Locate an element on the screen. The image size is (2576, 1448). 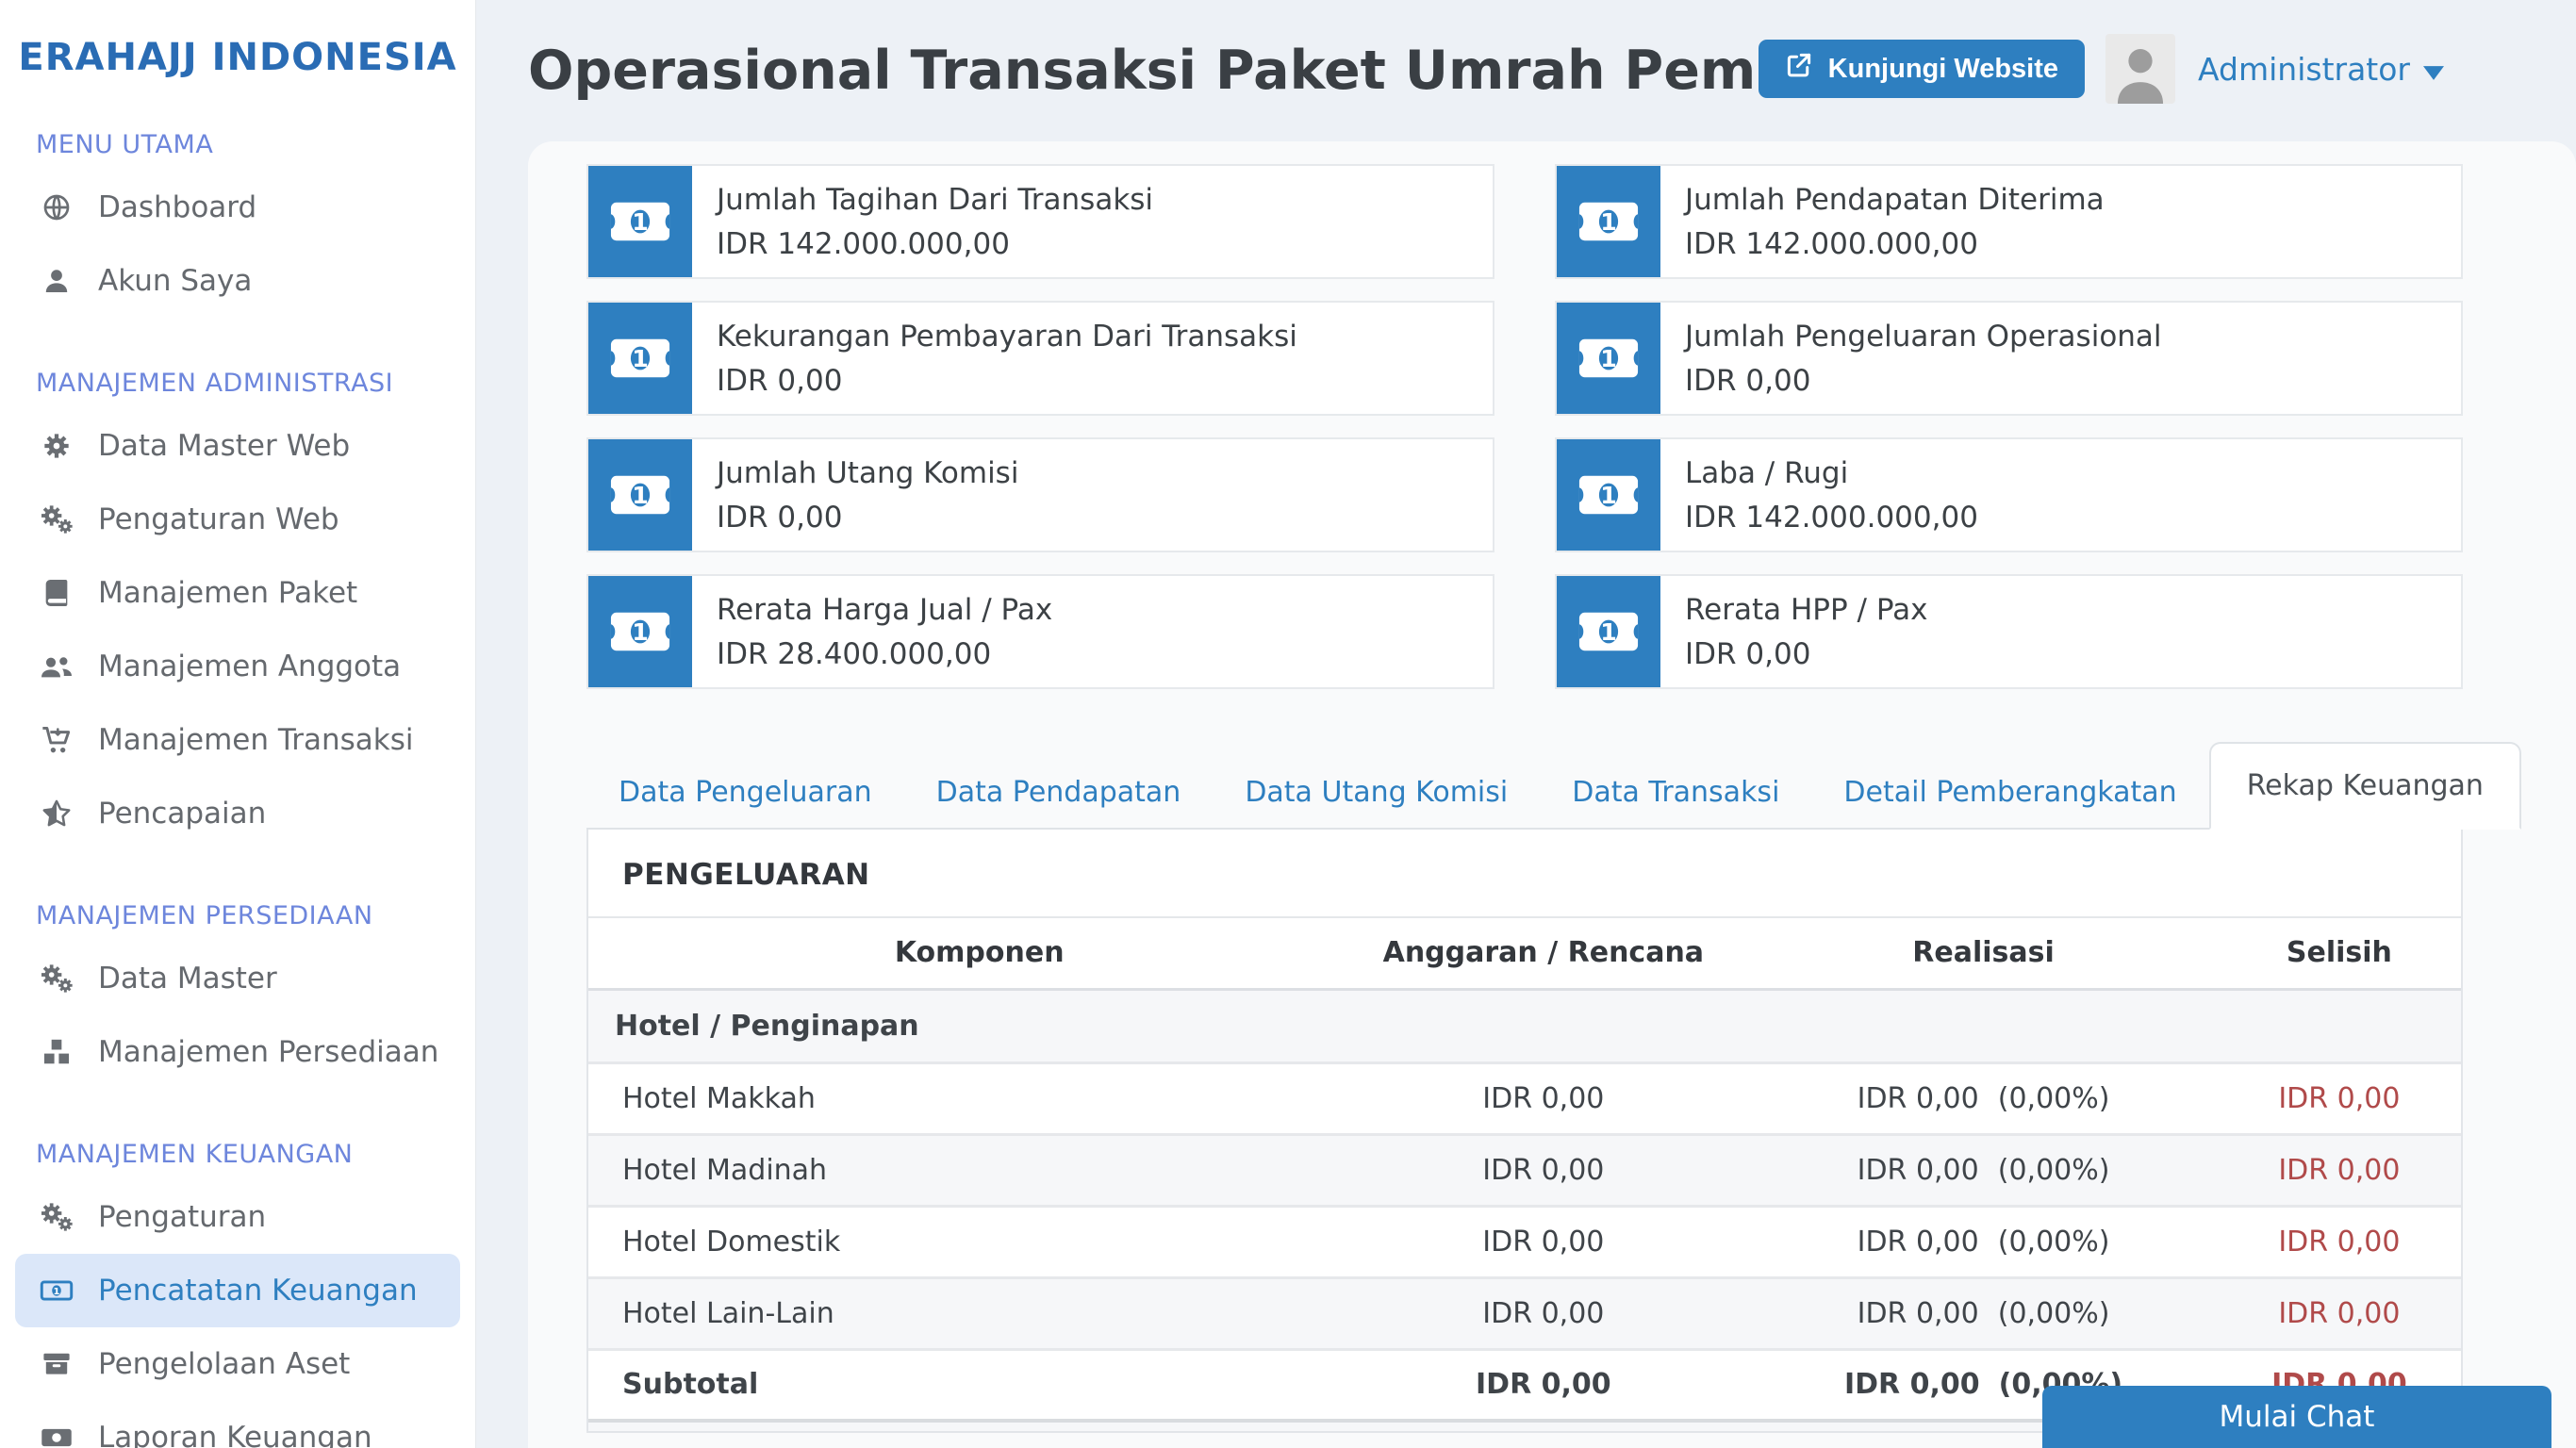
sidebar-item-label: Pengaturan is located at coordinates (182, 1217).